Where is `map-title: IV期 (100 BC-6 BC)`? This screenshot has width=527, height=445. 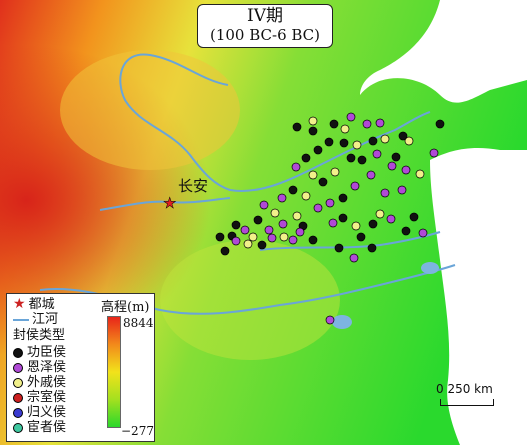 map-title: IV期 (100 BC-6 BC) is located at coordinates (265, 26).